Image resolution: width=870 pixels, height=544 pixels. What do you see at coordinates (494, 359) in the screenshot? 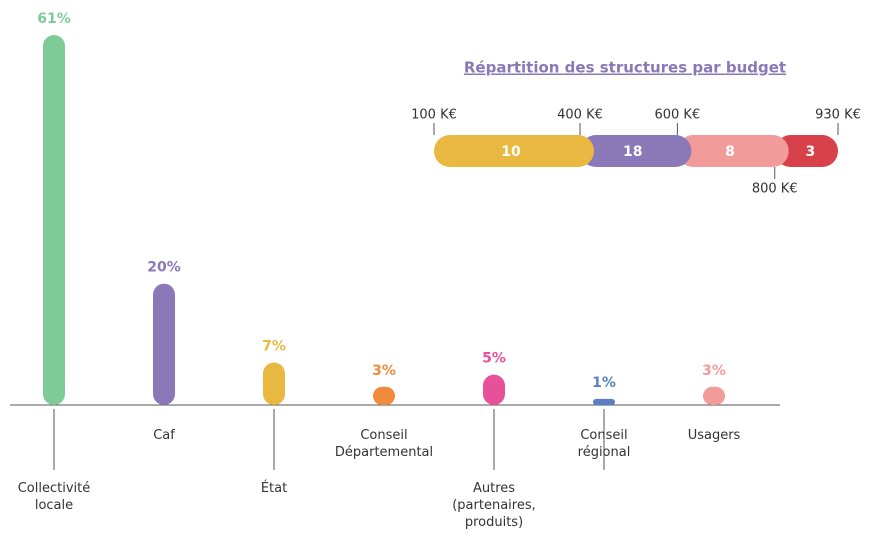
I see `value-label: 5%` at bounding box center [494, 359].